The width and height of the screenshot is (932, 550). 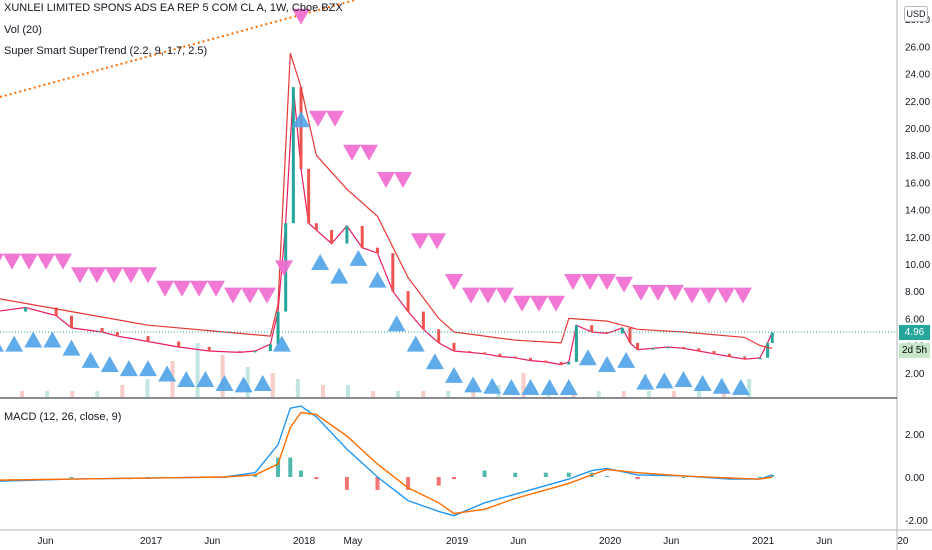 What do you see at coordinates (457, 541) in the screenshot?
I see `time-tick-label: 2019` at bounding box center [457, 541].